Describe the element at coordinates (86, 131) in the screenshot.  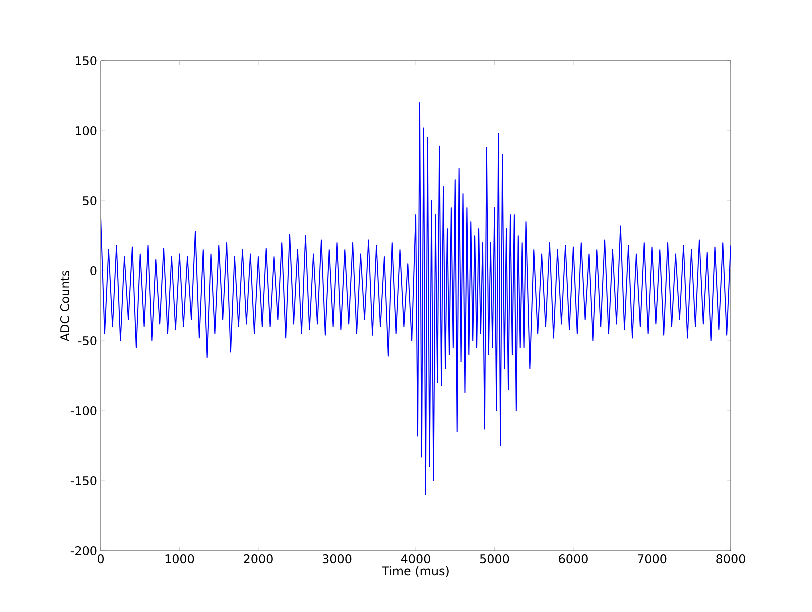
I see `y-tick-label: 100` at that location.